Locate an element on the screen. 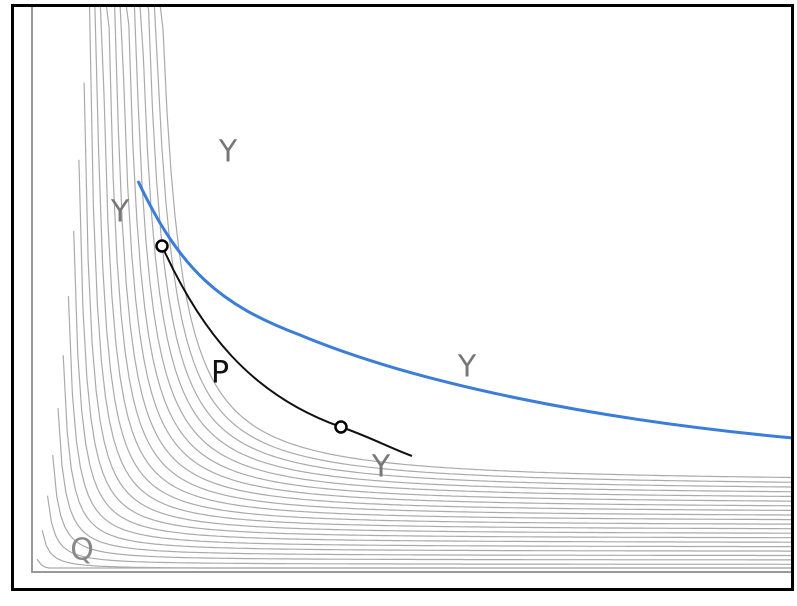 This screenshot has height=606, width=797. label: P is located at coordinates (220, 373).